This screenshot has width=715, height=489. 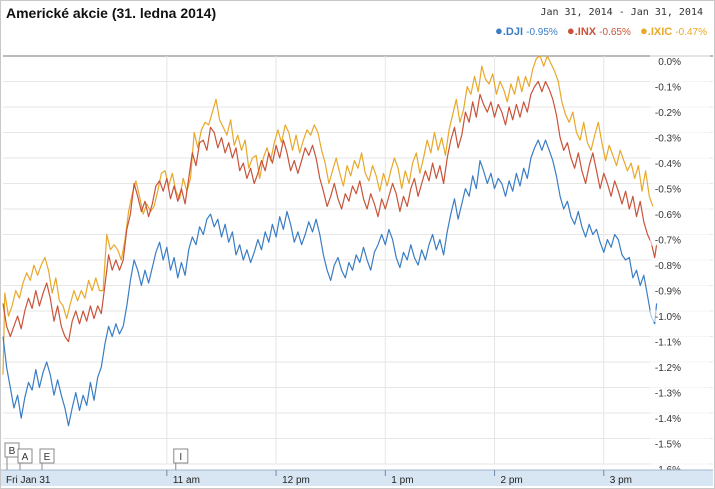 What do you see at coordinates (96, 456) in the screenshot?
I see `event-markers: BA E I` at bounding box center [96, 456].